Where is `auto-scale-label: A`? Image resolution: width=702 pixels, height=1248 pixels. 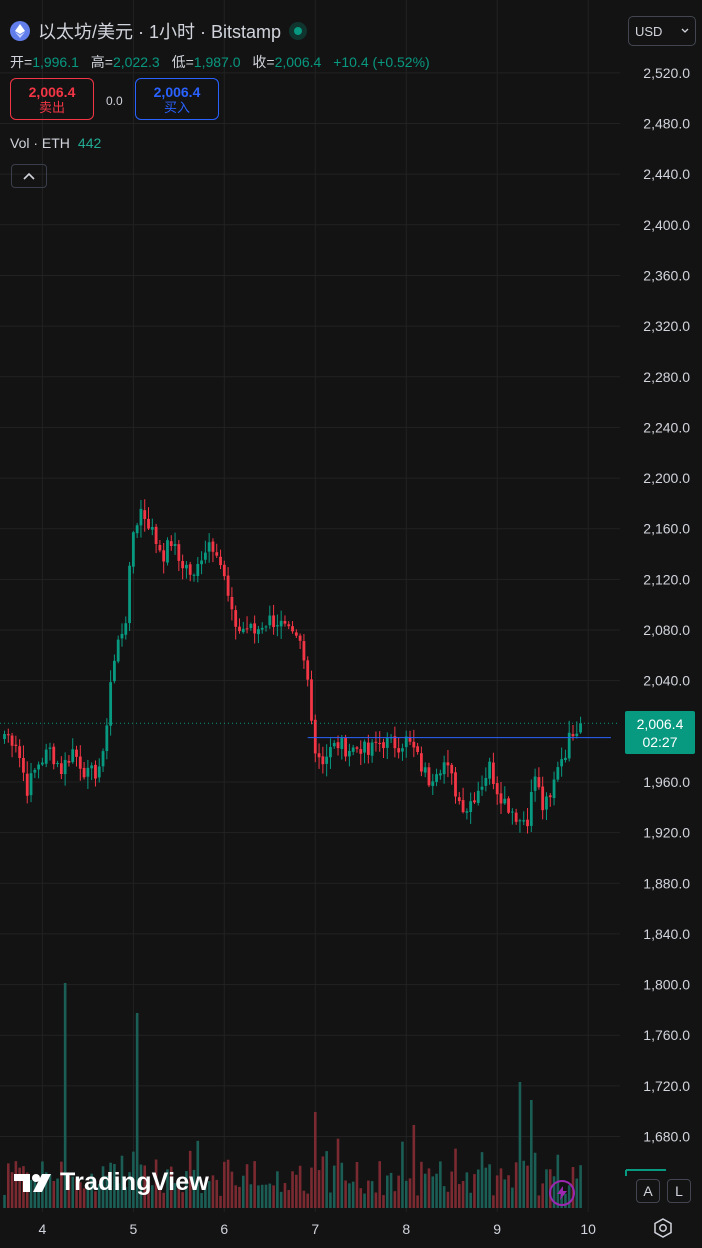 auto-scale-label: A is located at coordinates (648, 1191).